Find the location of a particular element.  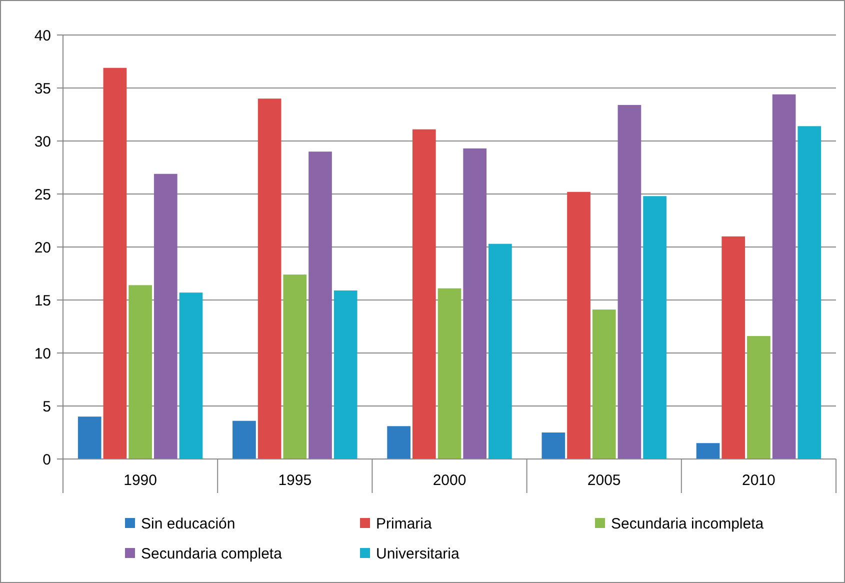

x-tick-label: 1995 is located at coordinates (295, 480).